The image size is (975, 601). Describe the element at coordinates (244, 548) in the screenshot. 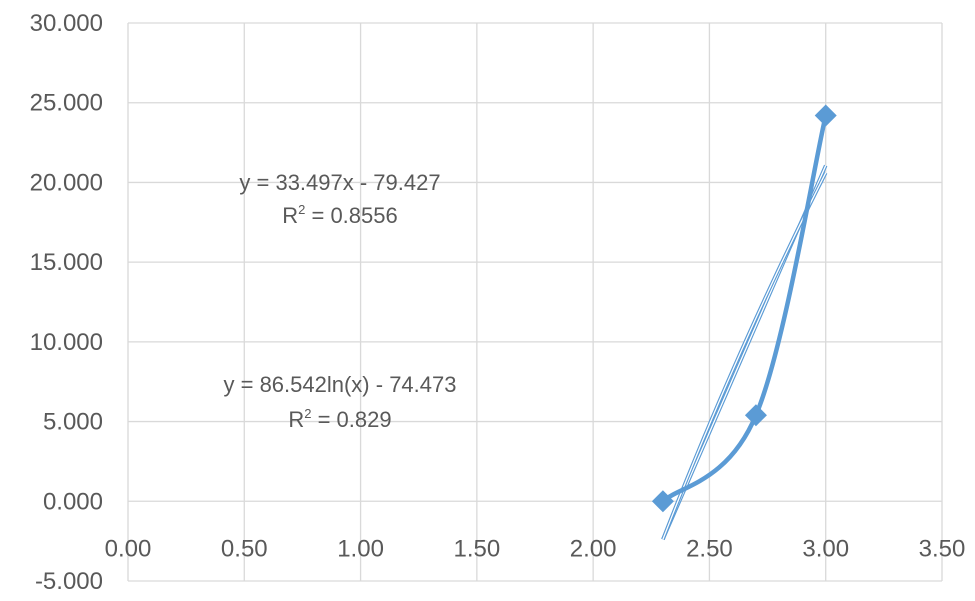

I see `x-tick-label: 0.50` at that location.